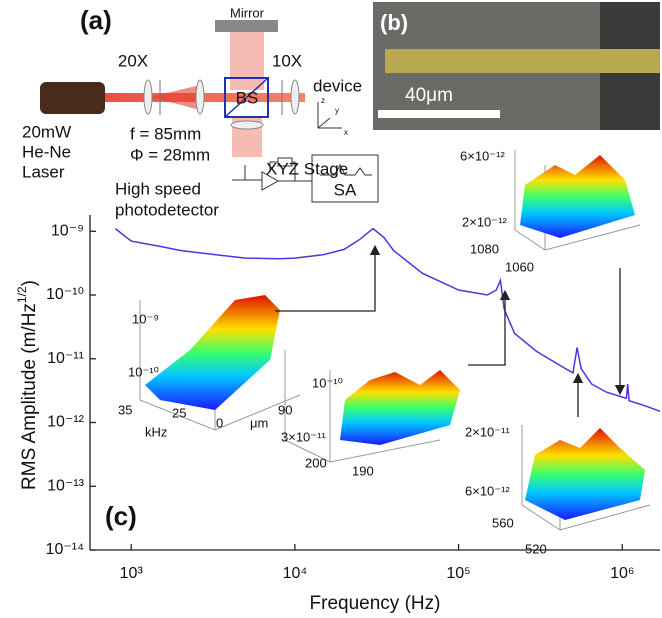  Describe the element at coordinates (345, 189) in the screenshot. I see `setup-label: SA` at that location.